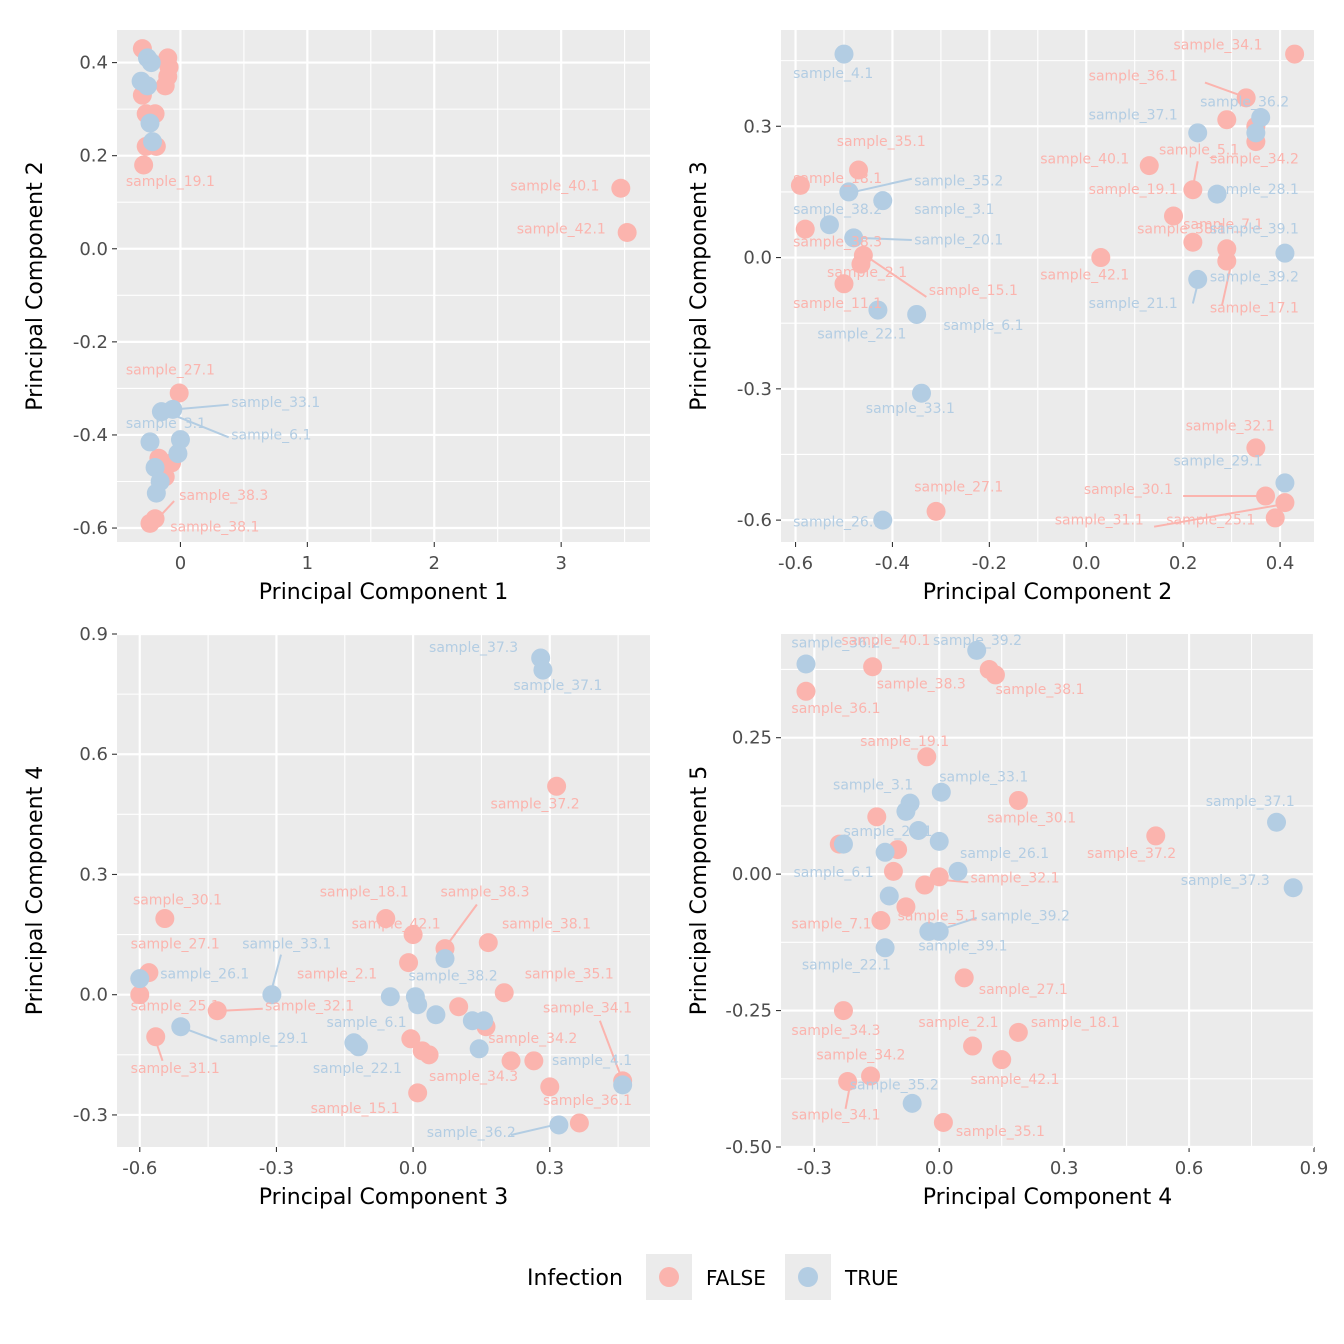  I want to click on y-tick-label: 0.25, so click(752, 738).